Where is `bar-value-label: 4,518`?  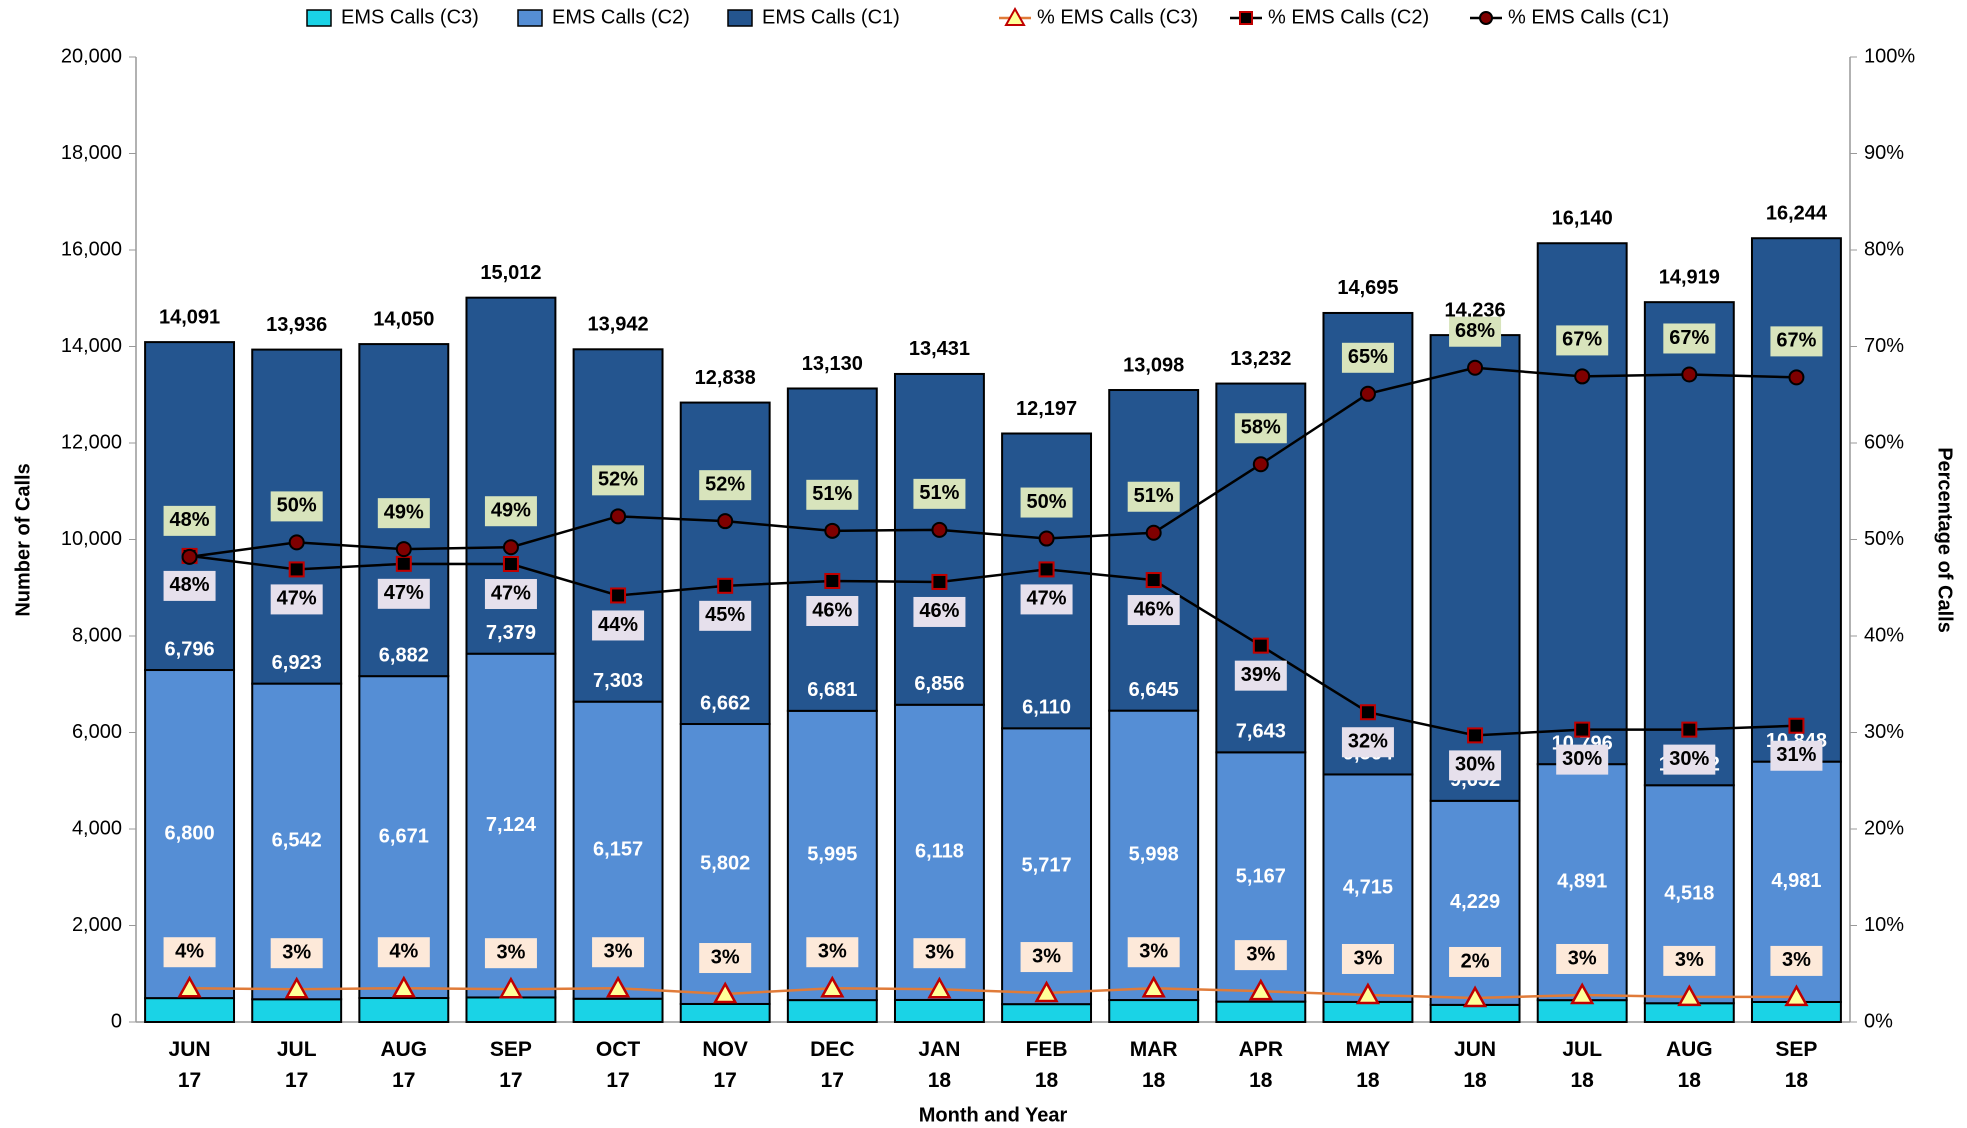
bar-value-label: 4,518 is located at coordinates (1689, 894).